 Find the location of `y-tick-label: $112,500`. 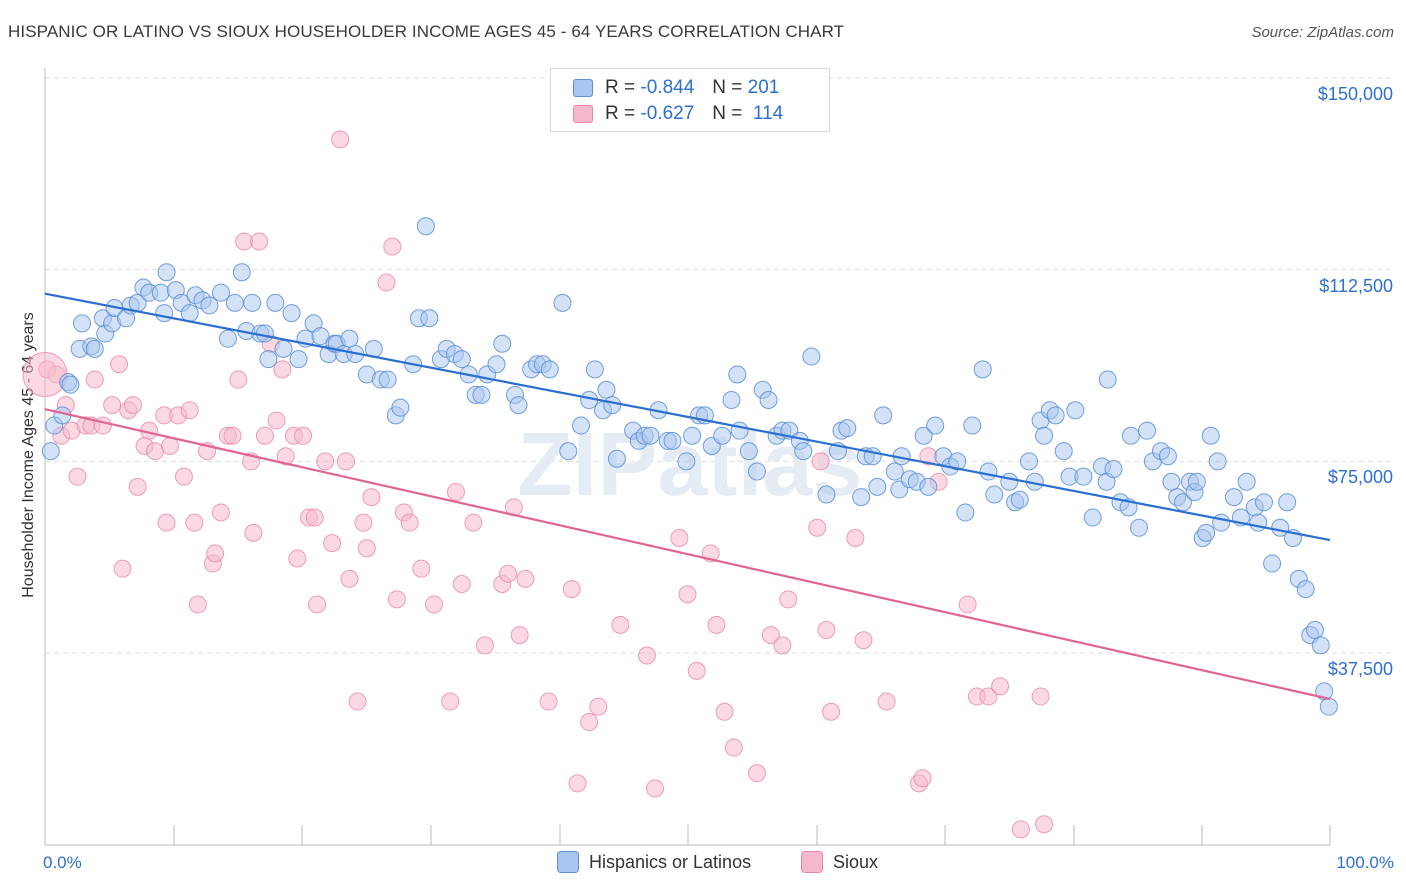

y-tick-label: $112,500 is located at coordinates (1356, 285).